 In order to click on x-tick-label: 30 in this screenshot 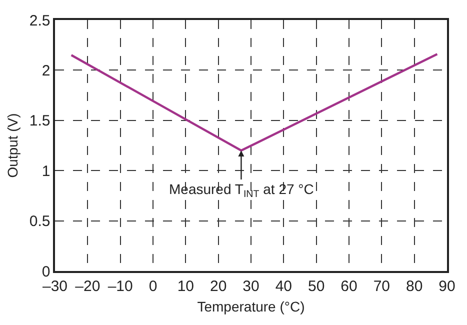, I will do `click(251, 286)`.